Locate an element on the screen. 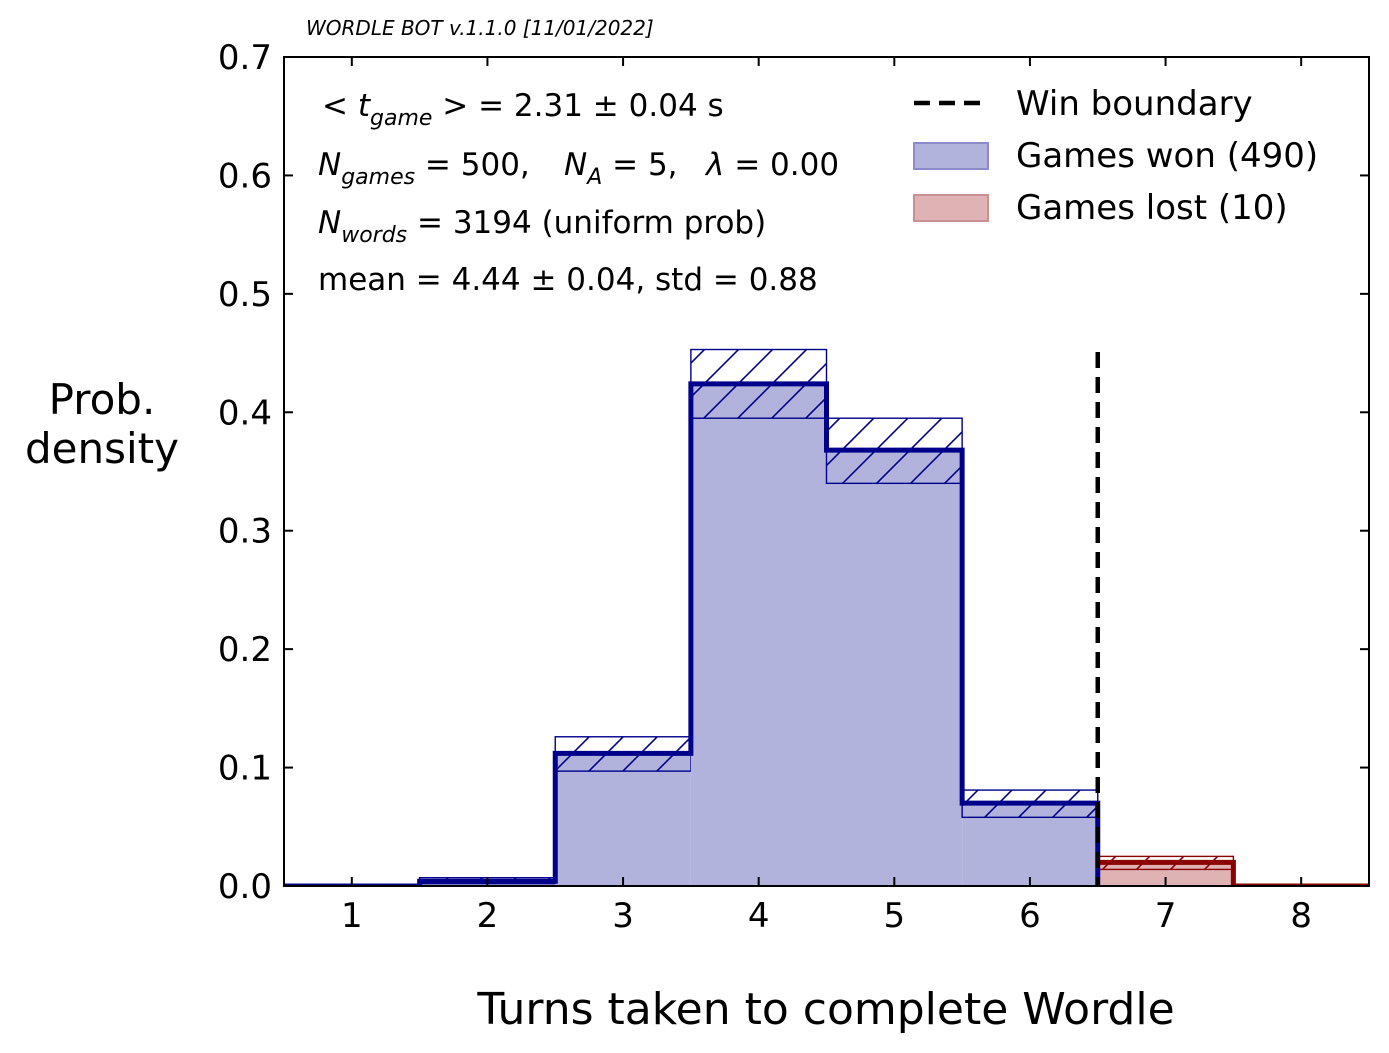 This screenshot has width=1389, height=1053. annotation-game-time-sub: game is located at coordinates (401, 118).